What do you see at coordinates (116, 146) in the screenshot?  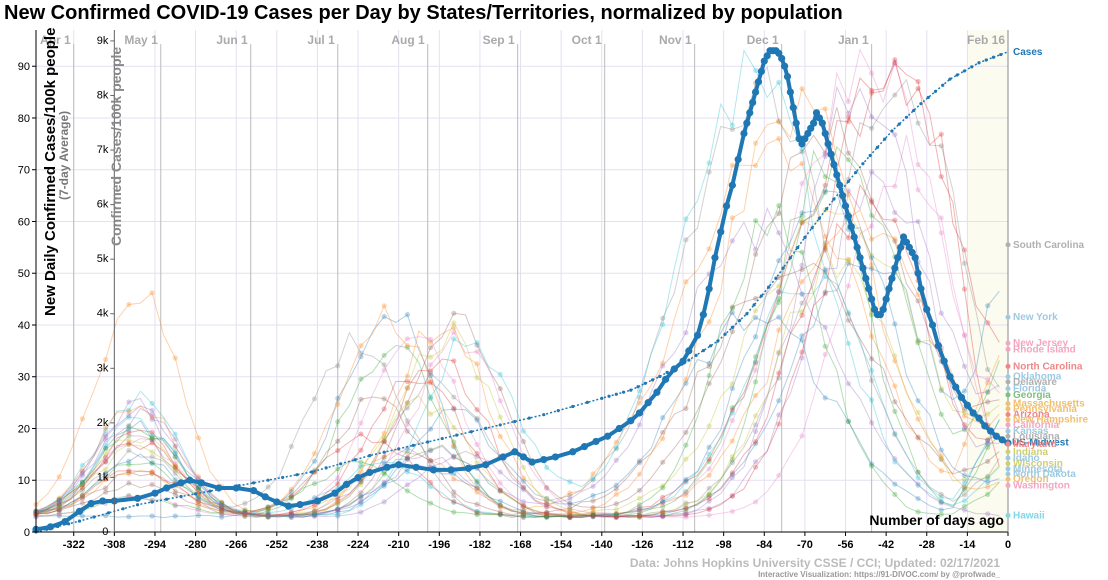 I see `y2-axis-title: Confirmed Cases/100k people` at bounding box center [116, 146].